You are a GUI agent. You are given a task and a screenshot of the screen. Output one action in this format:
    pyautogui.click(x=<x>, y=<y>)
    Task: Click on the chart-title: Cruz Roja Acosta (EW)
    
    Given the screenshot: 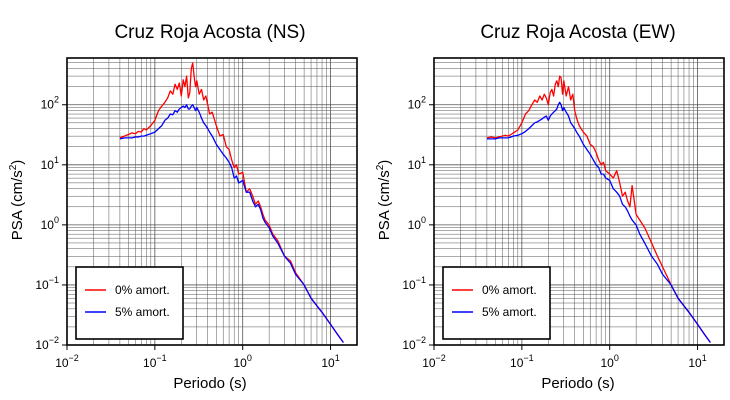 What is the action you would take?
    pyautogui.click(x=577, y=32)
    